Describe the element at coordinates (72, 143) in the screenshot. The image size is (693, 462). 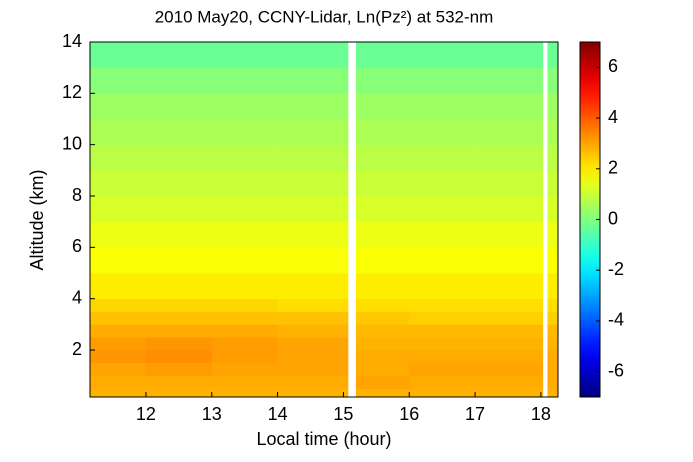
I see `y-tick-label: 10` at that location.